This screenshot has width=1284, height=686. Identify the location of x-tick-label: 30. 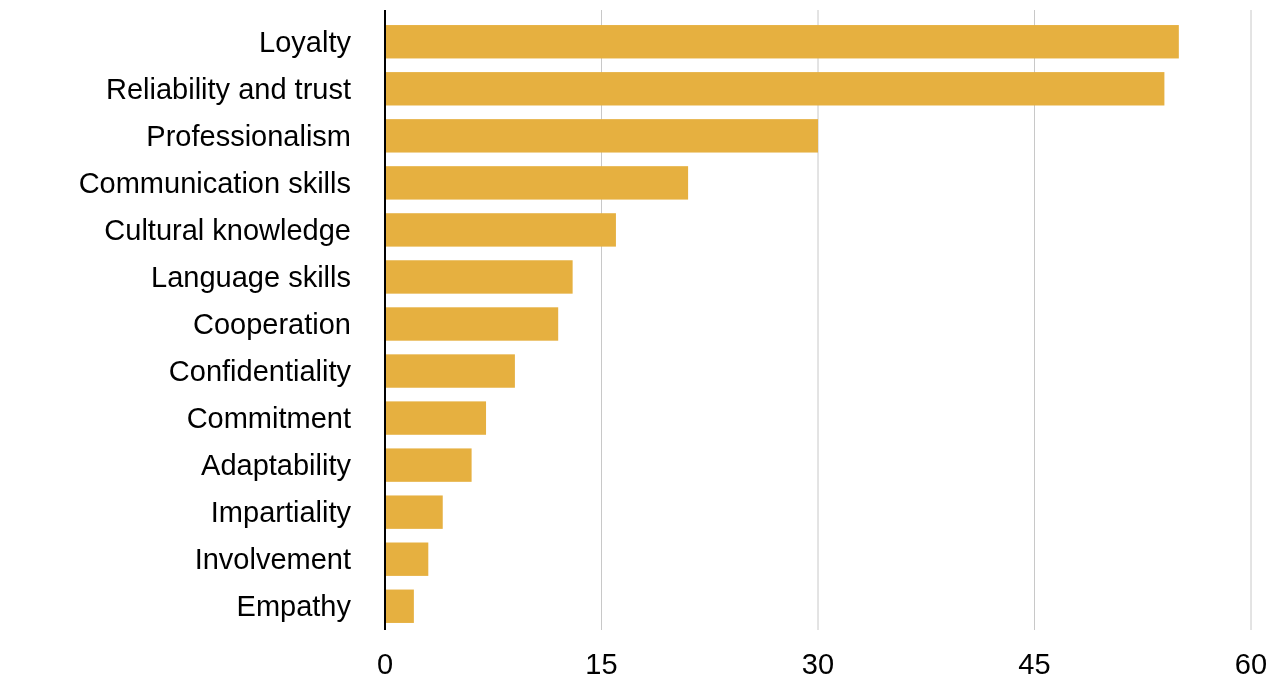
(818, 664).